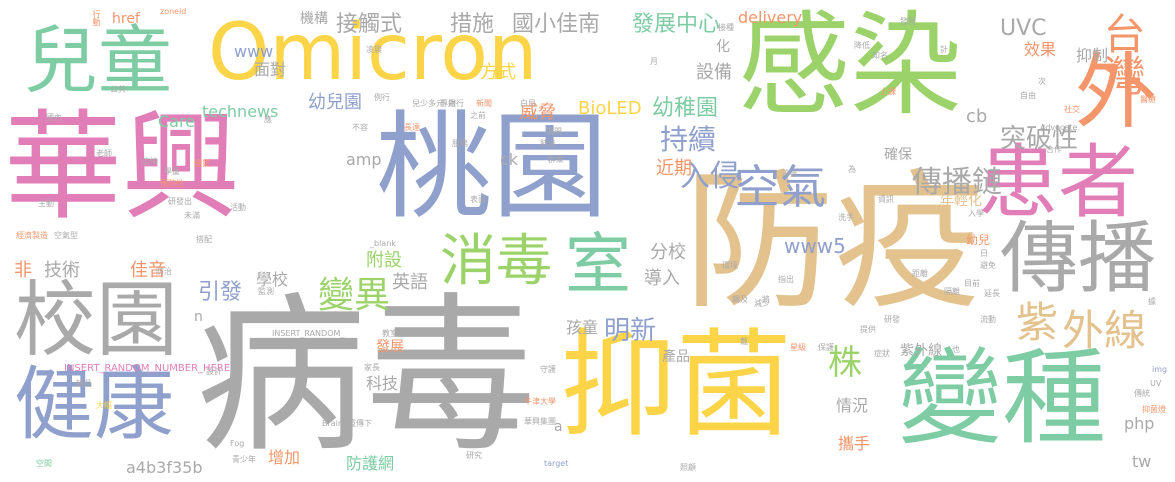 The image size is (1175, 482). I want to click on word: 導入, so click(662, 278).